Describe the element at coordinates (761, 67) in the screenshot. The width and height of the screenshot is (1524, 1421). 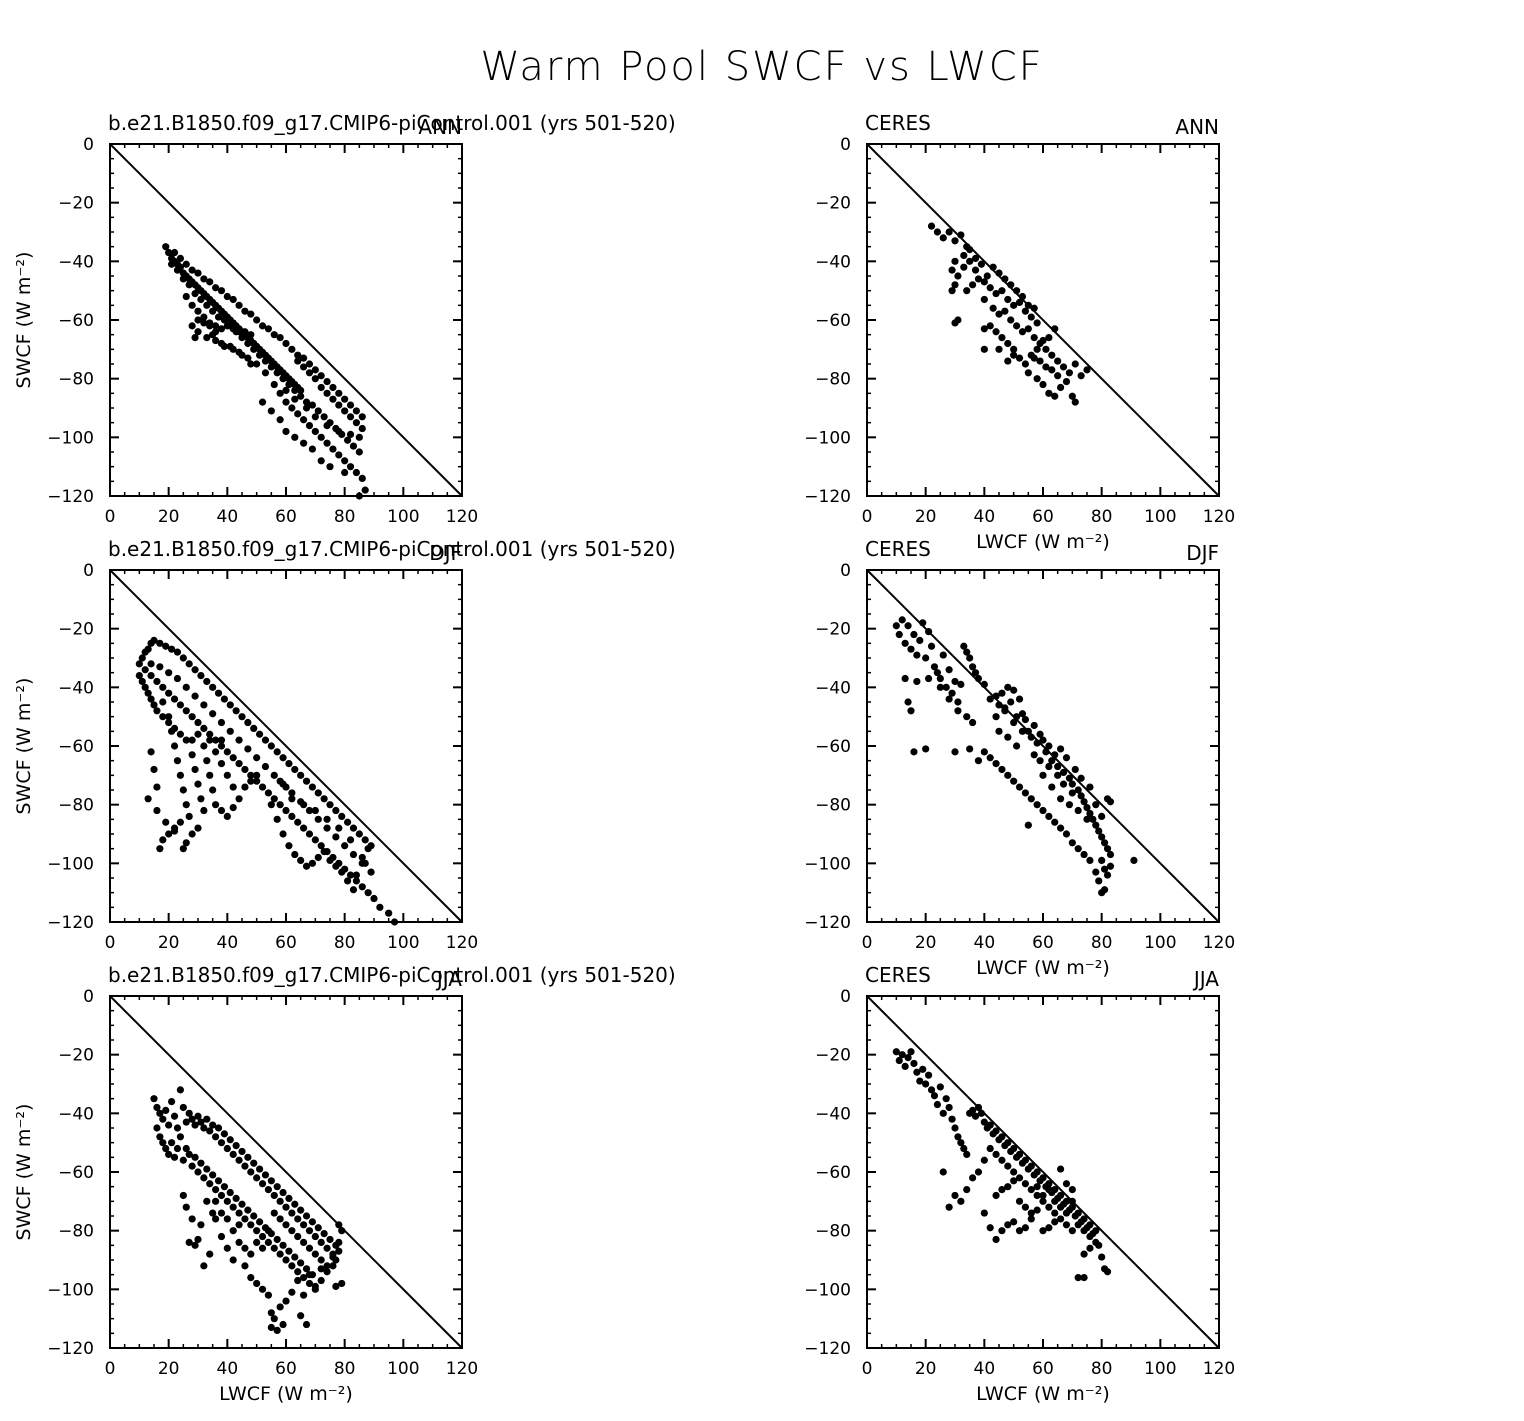
I see `figure-title: Warm Pool SWCF vs LWCF` at that location.